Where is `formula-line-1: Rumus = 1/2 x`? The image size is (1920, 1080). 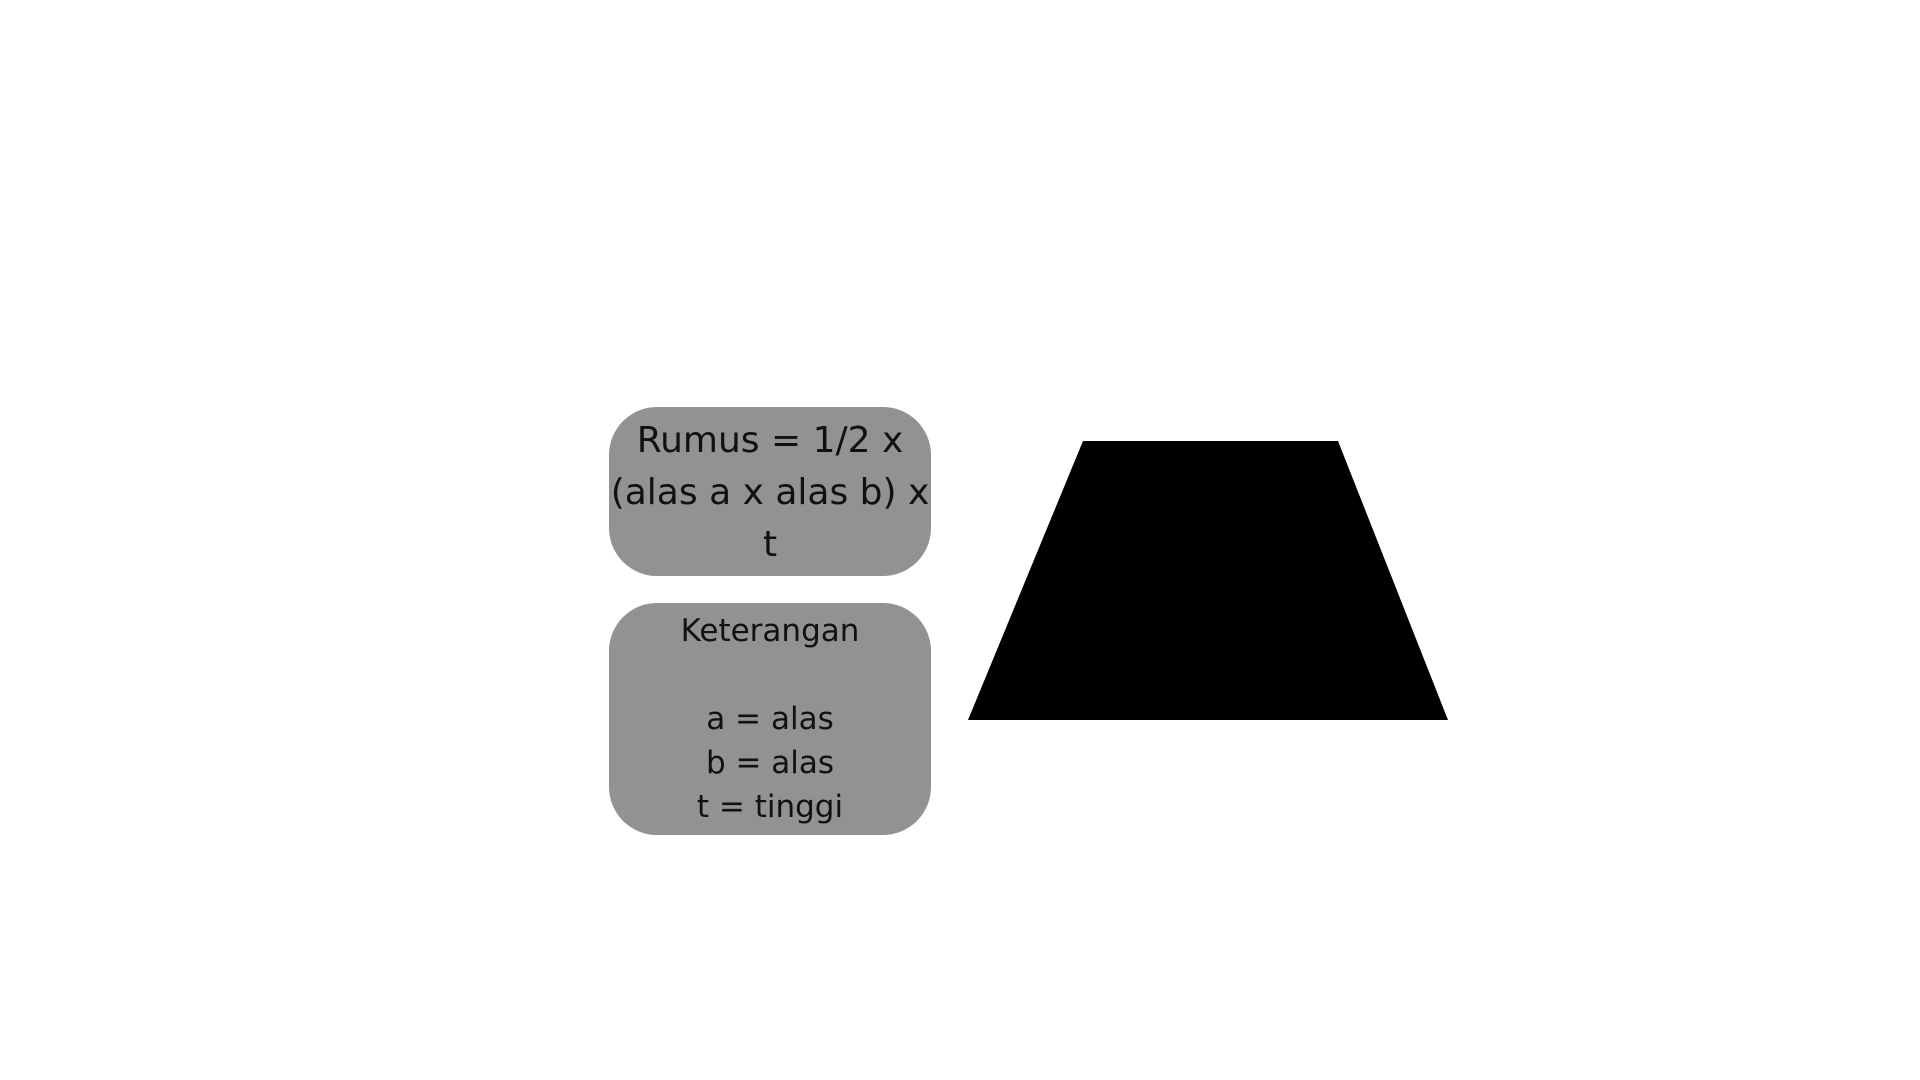 formula-line-1: Rumus = 1/2 x is located at coordinates (770, 440).